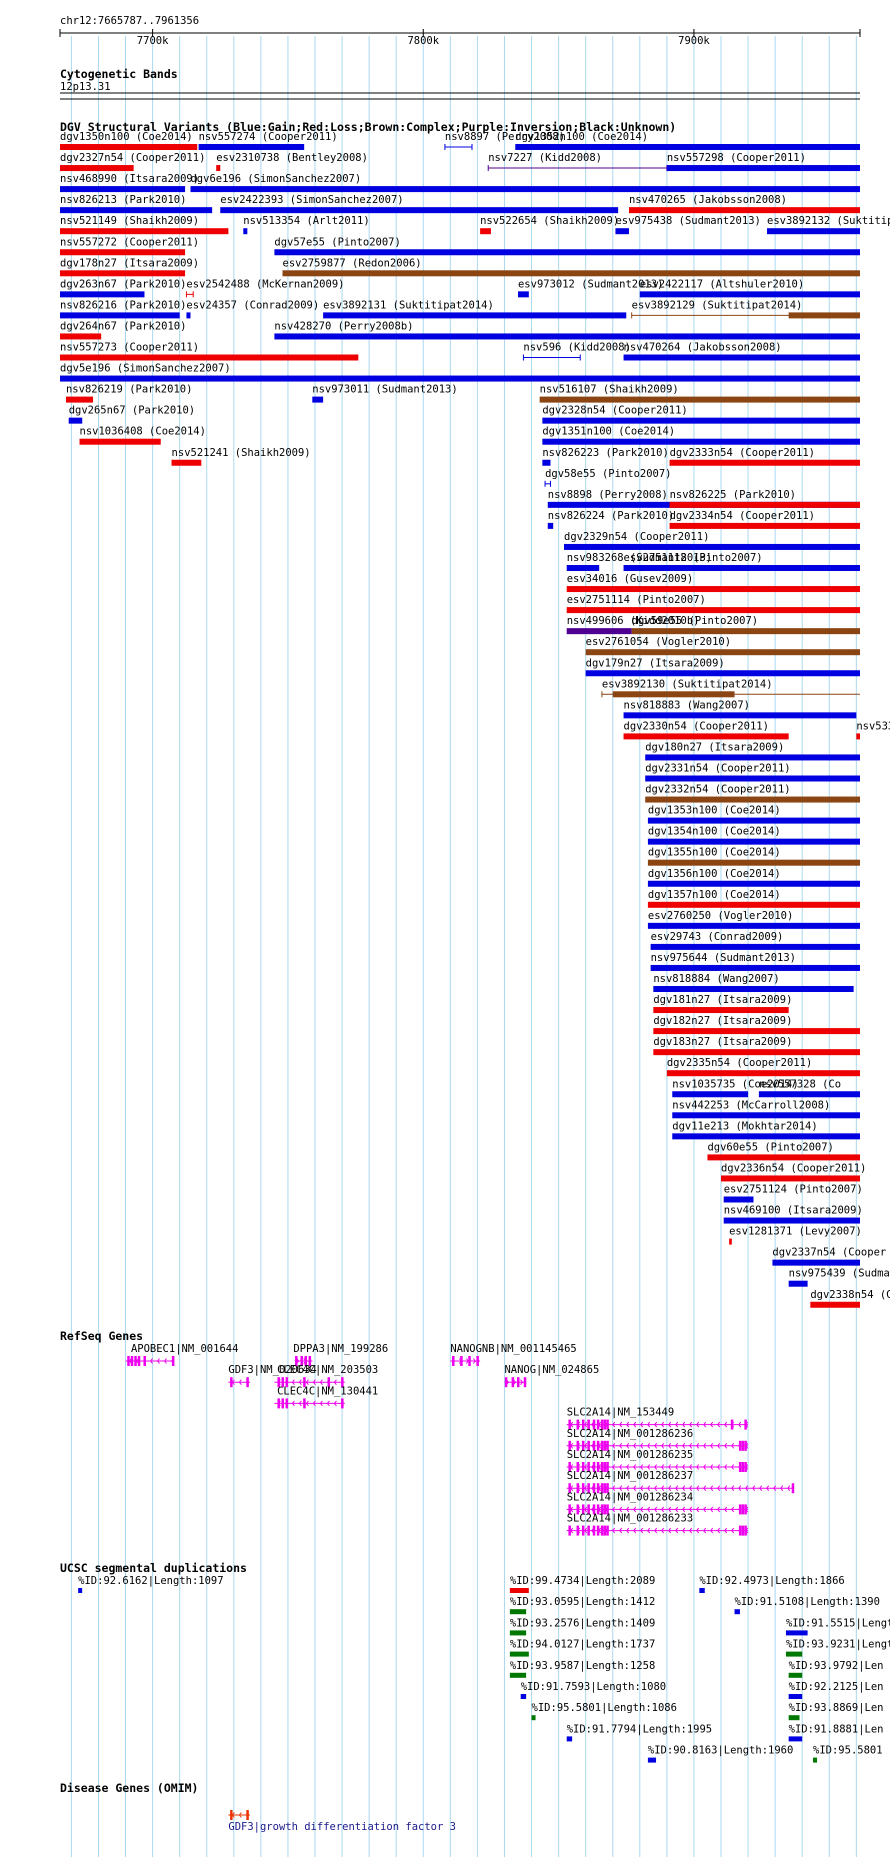 This screenshot has width=890, height=1857. Describe the element at coordinates (753, 898) in the screenshot. I see `dgv-variant: dgv1357n100 (Coe2014)` at that location.